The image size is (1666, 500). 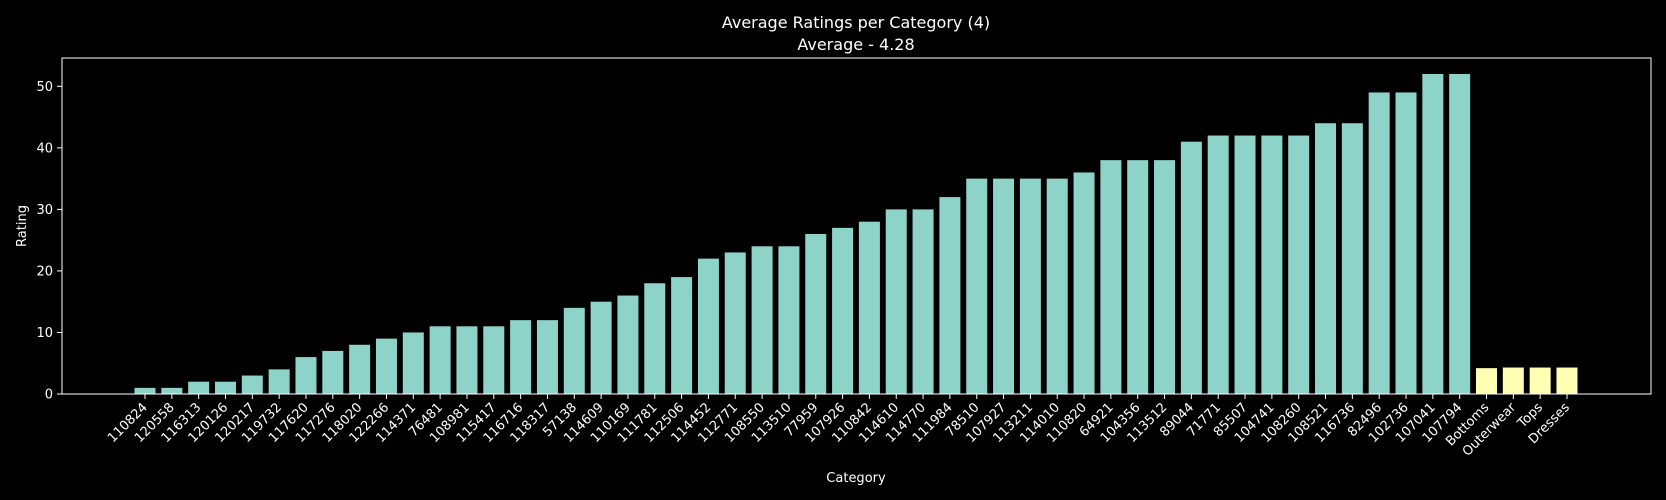 I want to click on y-axis-label: Rating, so click(x=22, y=226).